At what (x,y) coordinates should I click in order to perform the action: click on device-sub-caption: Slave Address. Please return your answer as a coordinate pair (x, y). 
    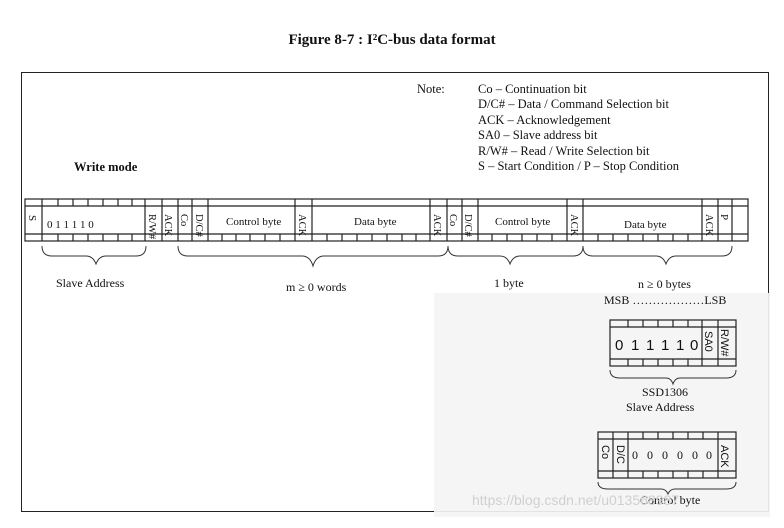
    Looking at the image, I should click on (660, 407).